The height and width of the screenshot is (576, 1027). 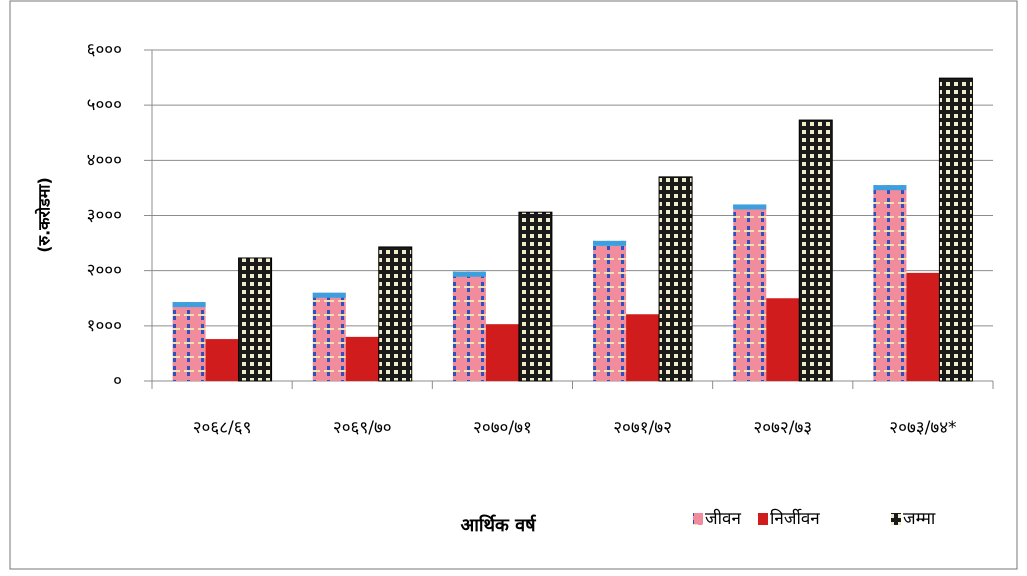 What do you see at coordinates (104, 50) in the screenshot?
I see `y-tick-label: ६०००` at bounding box center [104, 50].